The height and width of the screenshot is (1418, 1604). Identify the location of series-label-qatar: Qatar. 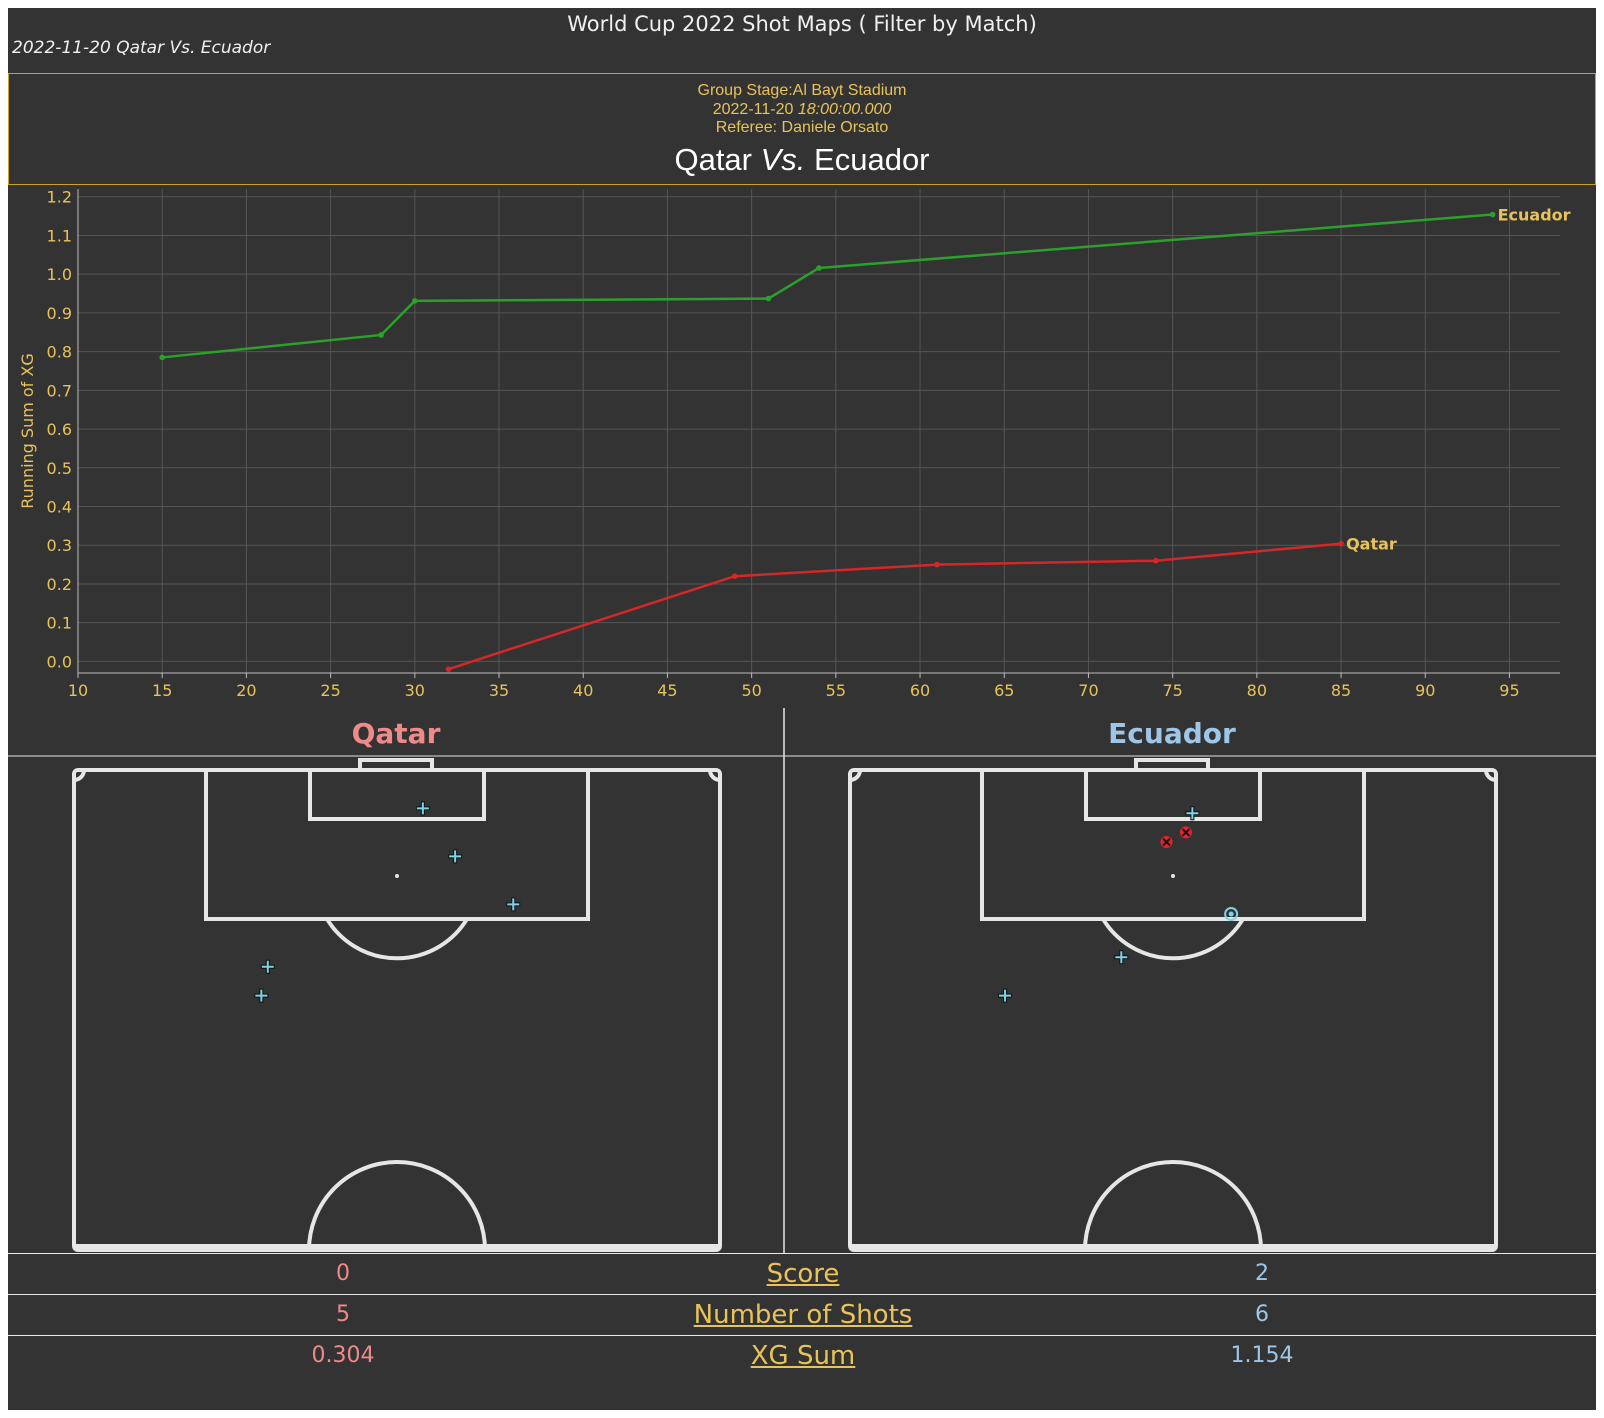
(1371, 544).